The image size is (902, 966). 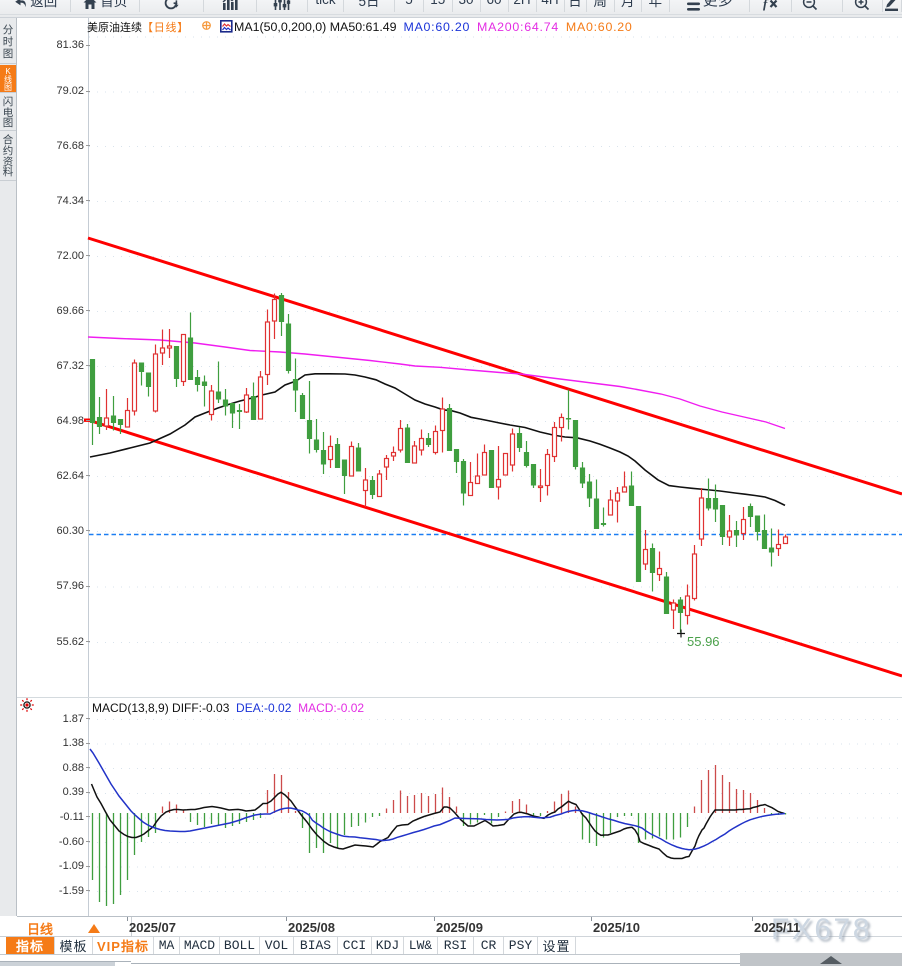 What do you see at coordinates (766, 5) in the screenshot?
I see `svg-text: f` at bounding box center [766, 5].